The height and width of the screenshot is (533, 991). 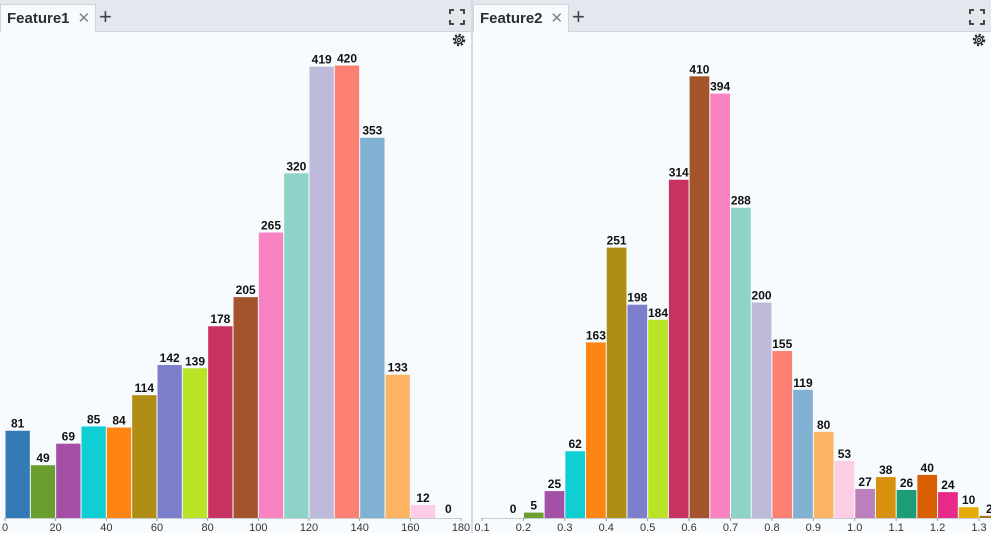 I want to click on bar-value-label: 2, so click(x=988, y=509).